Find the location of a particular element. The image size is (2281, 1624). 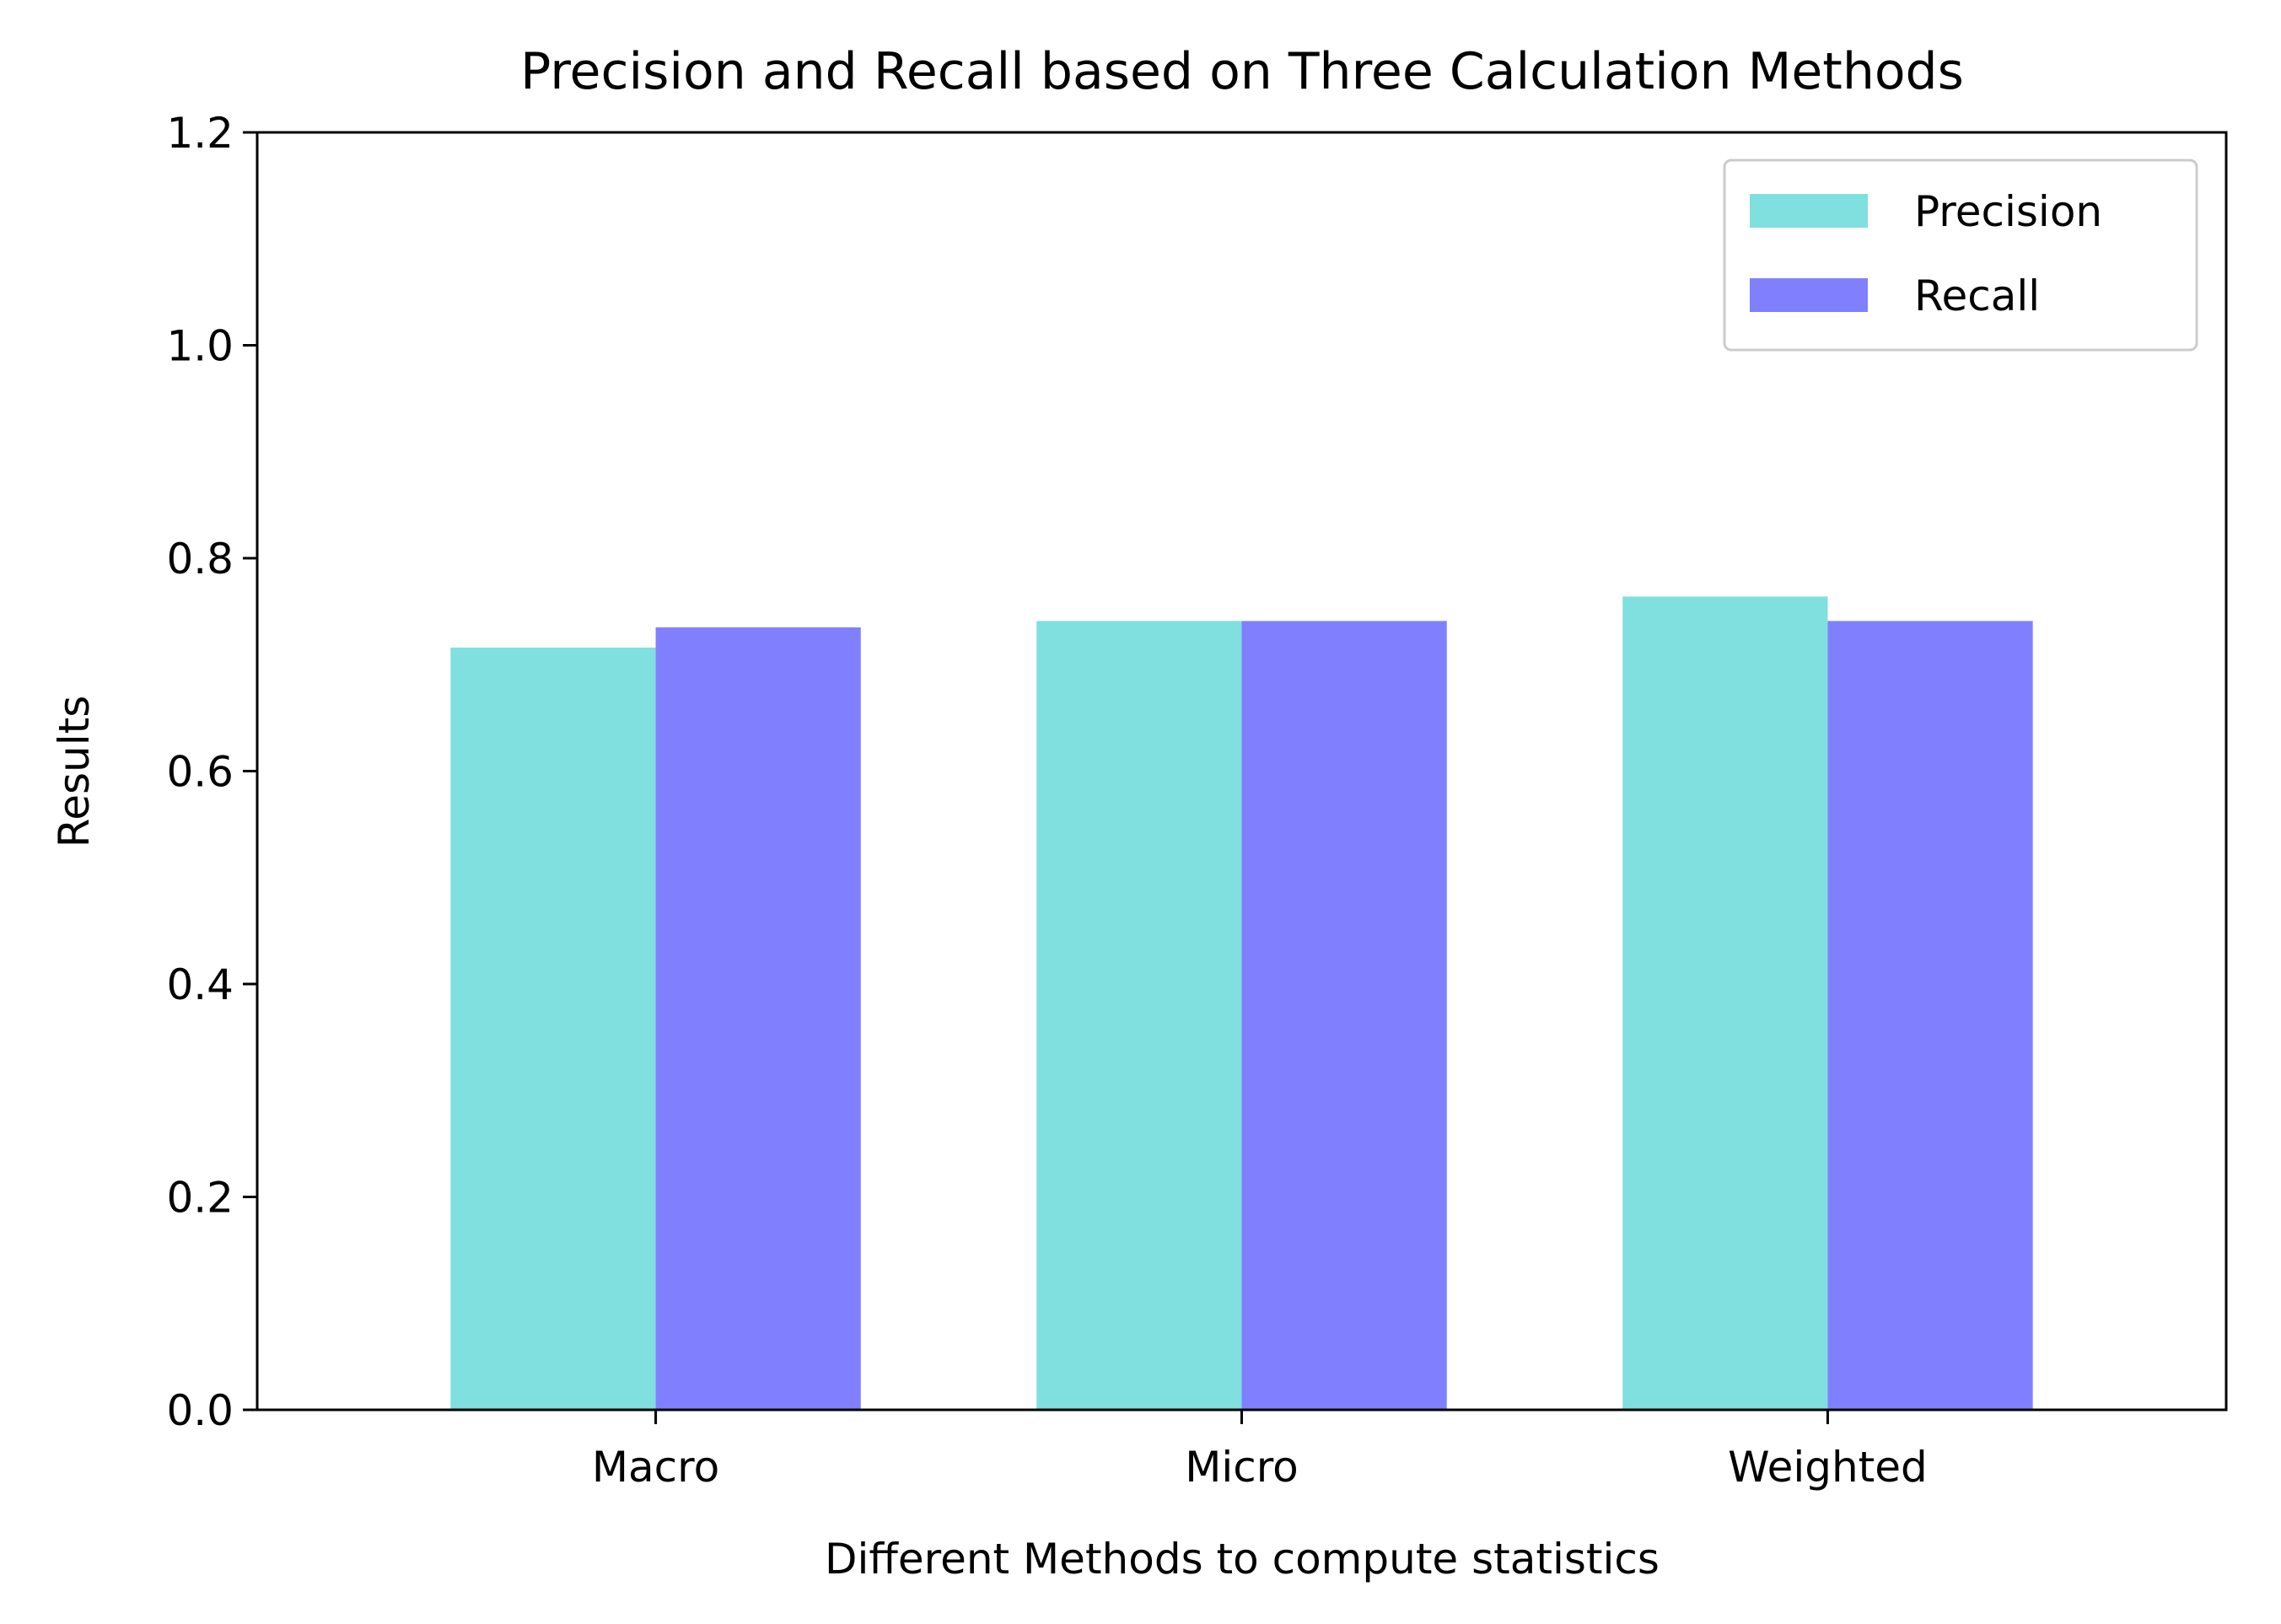

y-axis-label: Results is located at coordinates (74, 772).